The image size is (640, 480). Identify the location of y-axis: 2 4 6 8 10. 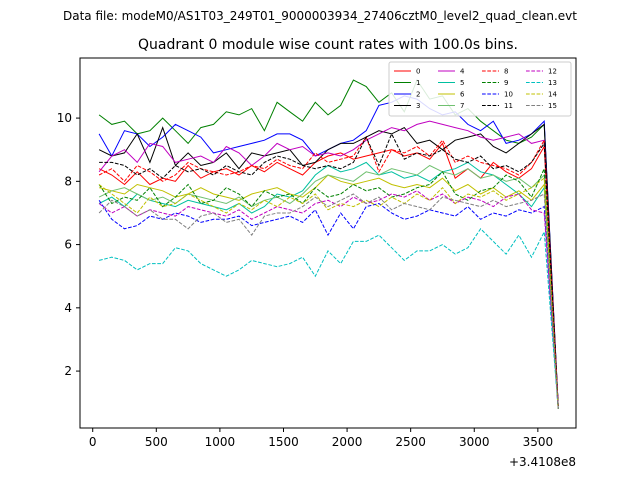
(68, 244).